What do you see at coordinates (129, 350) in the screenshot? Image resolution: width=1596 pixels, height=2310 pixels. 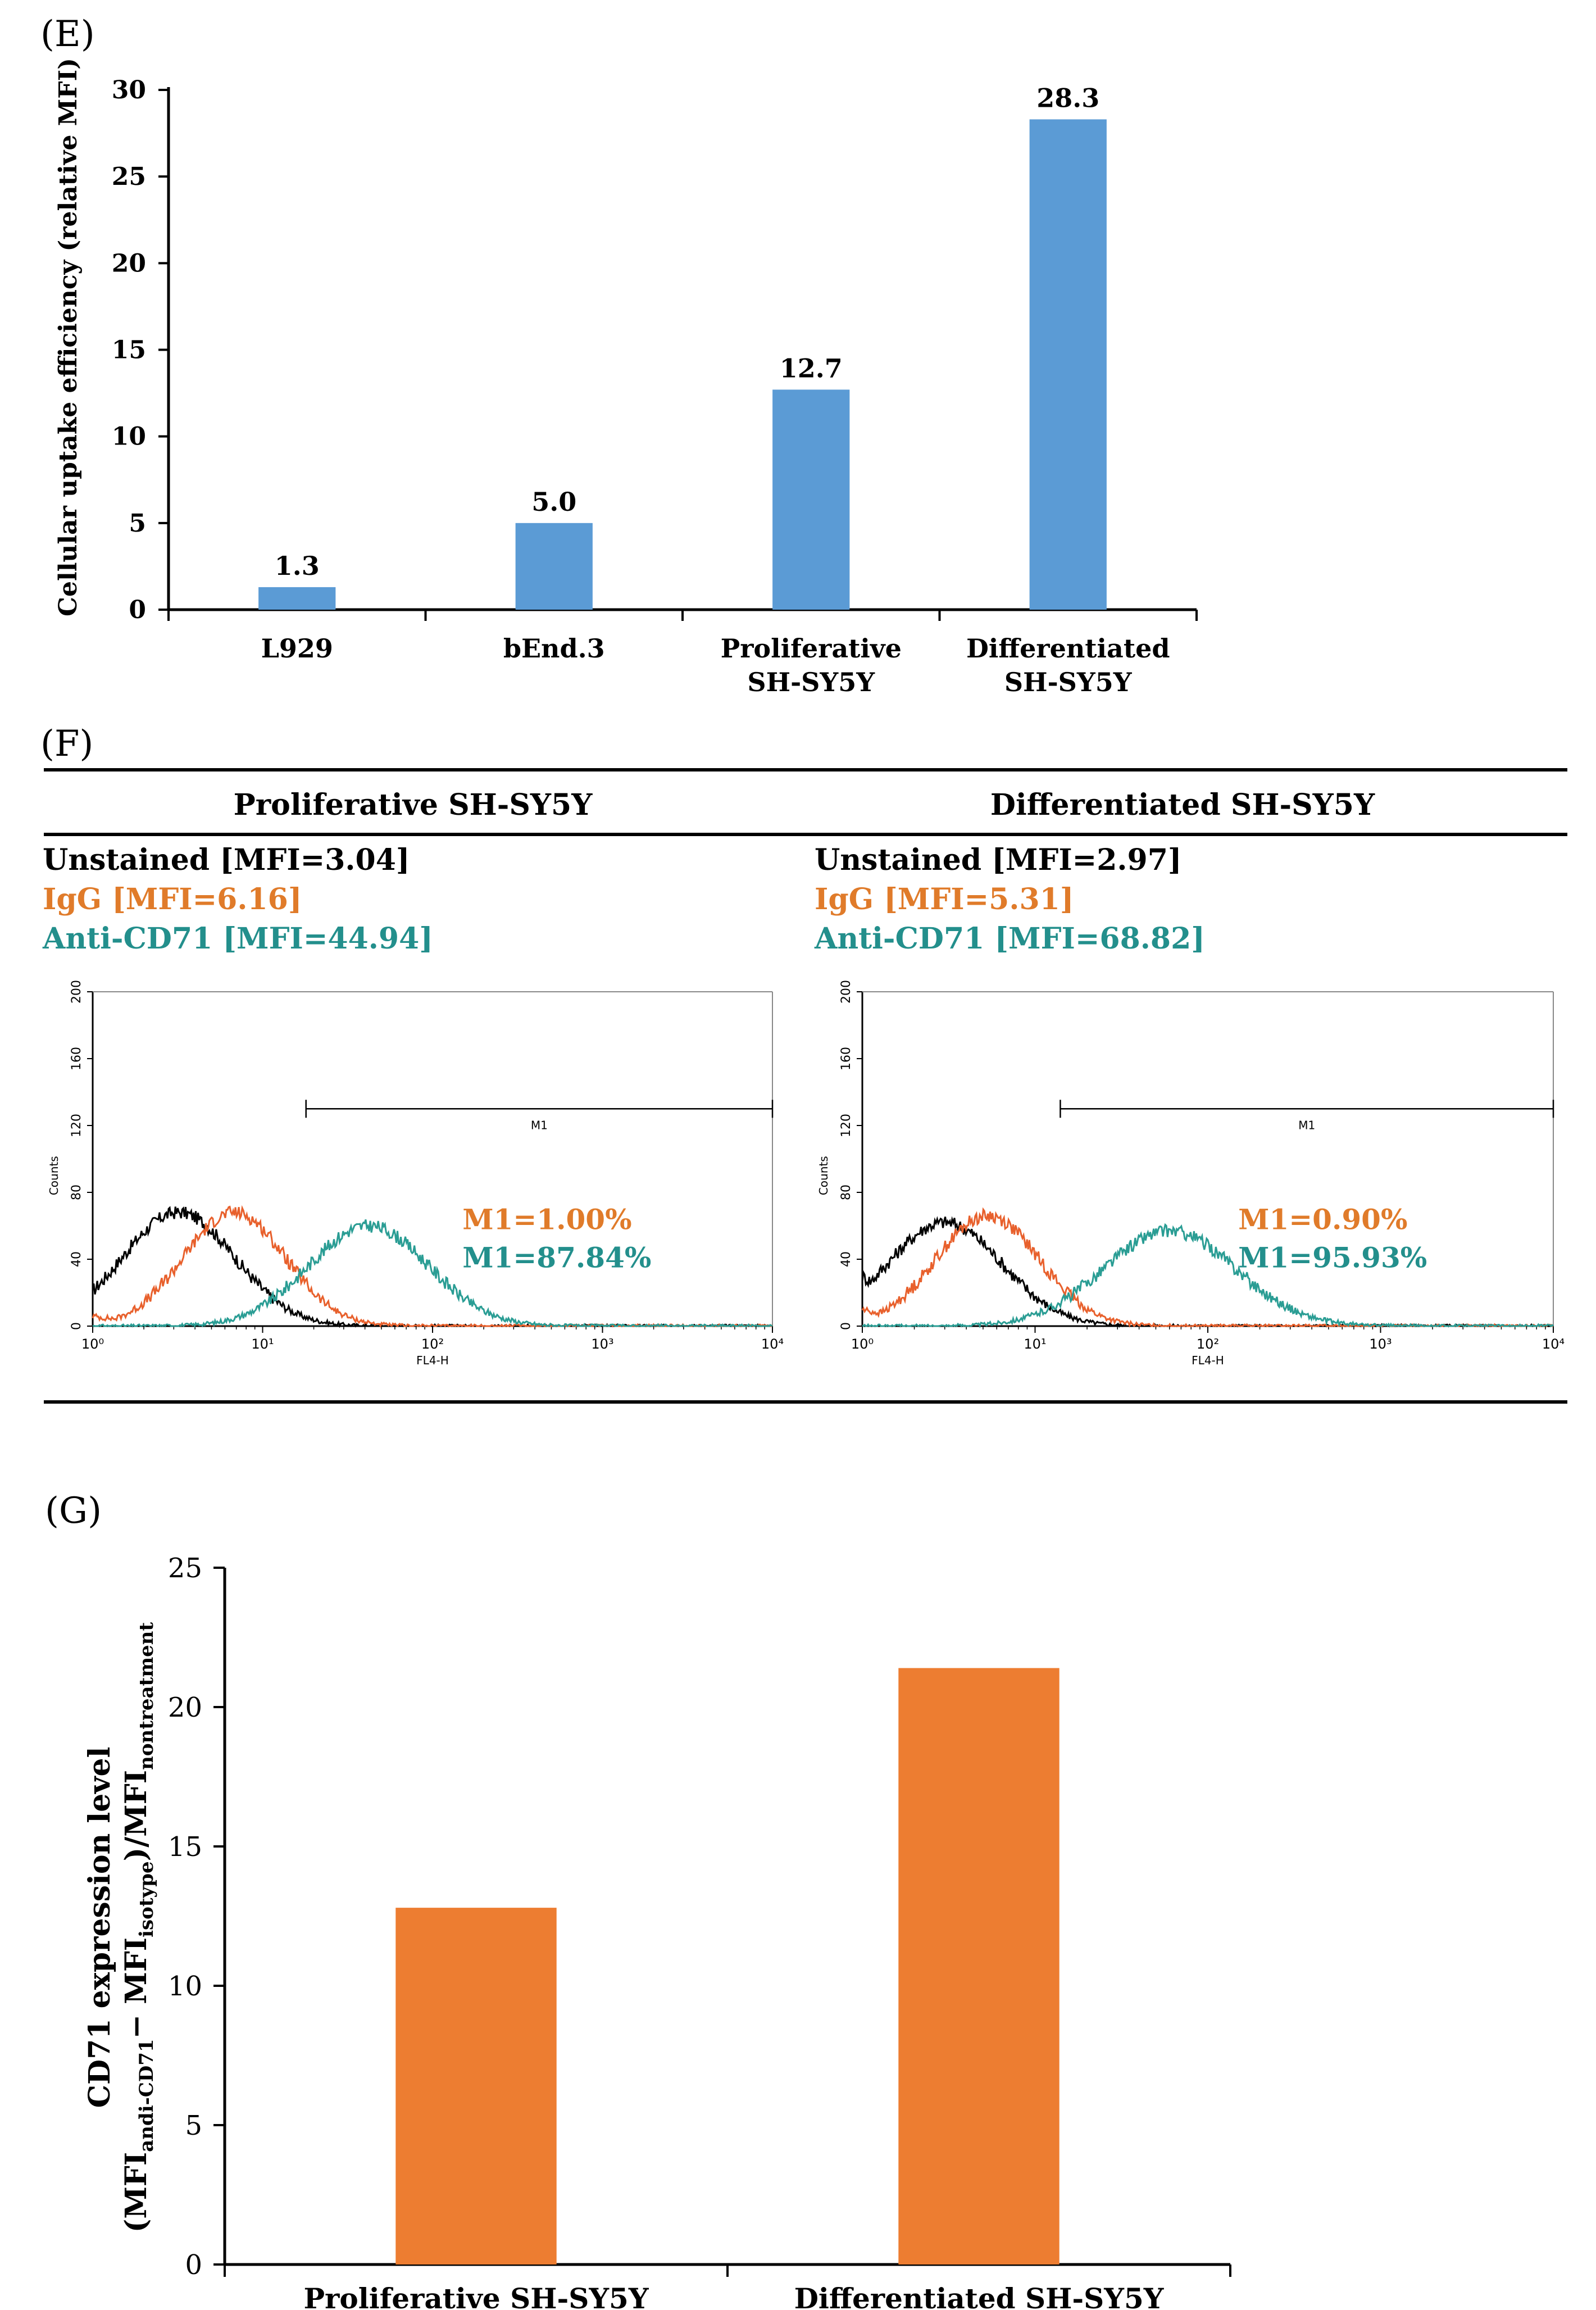 I see `e-y-tick-label: 15` at bounding box center [129, 350].